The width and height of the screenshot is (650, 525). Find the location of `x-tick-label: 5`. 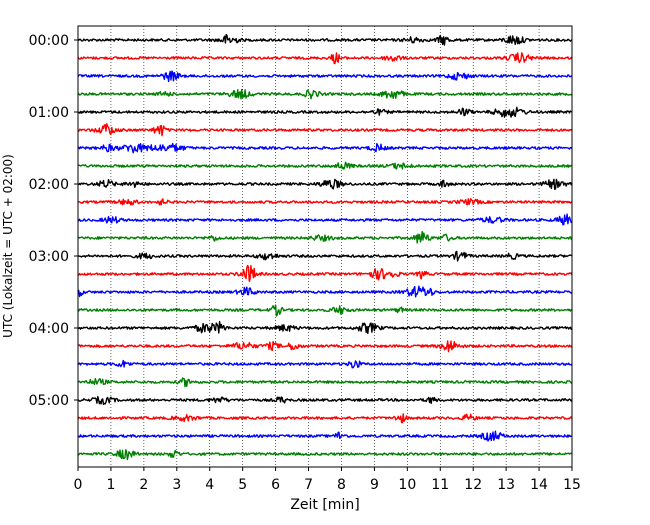

x-tick-label: 5 is located at coordinates (242, 485).